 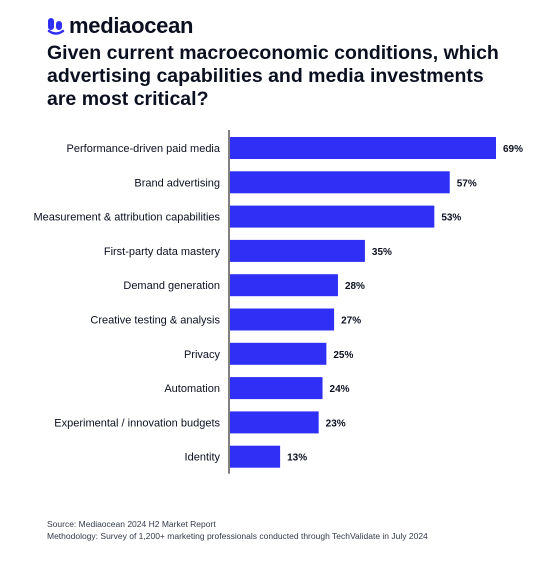 What do you see at coordinates (127, 218) in the screenshot?
I see `category-label: Measurement & attribution capabilities` at bounding box center [127, 218].